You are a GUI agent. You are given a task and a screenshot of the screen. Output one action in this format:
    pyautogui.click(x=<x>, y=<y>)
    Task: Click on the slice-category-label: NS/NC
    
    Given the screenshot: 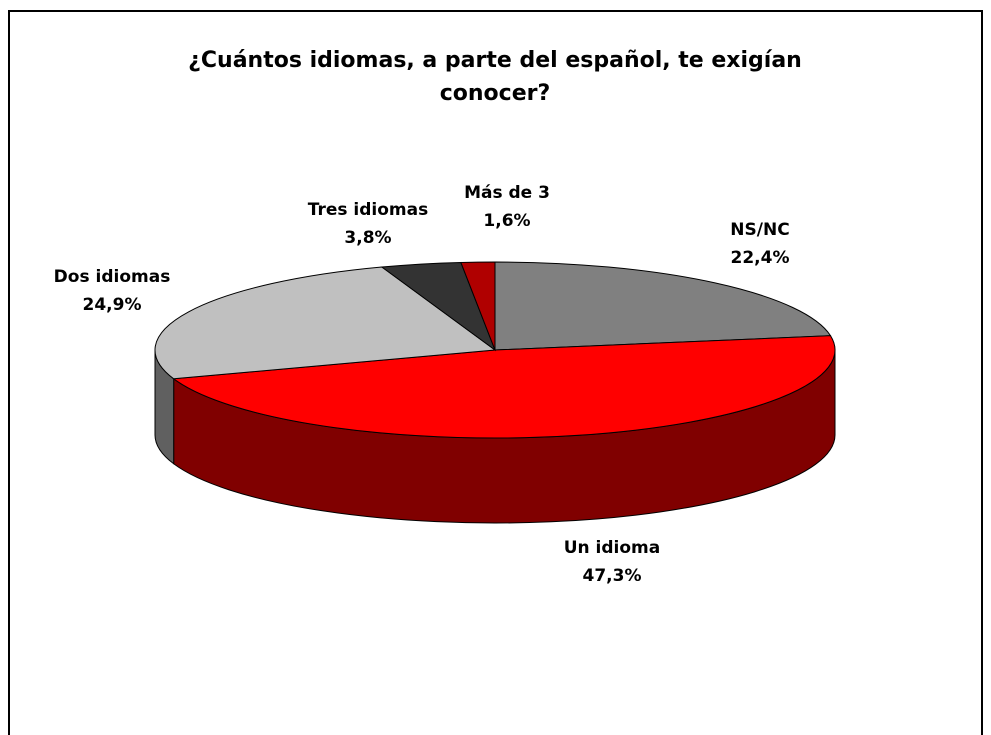 What is the action you would take?
    pyautogui.click(x=759, y=230)
    